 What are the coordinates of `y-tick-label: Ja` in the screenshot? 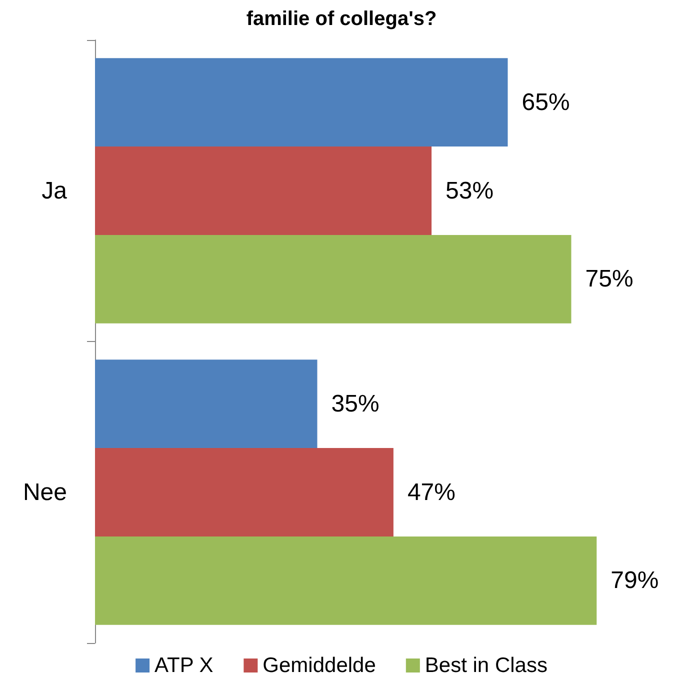 It's located at (55, 190).